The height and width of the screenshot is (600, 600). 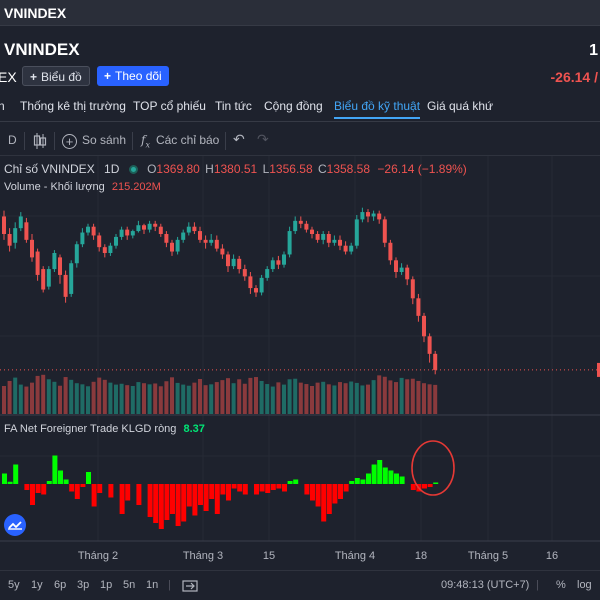 I want to click on interval-button: D, so click(x=12, y=140).